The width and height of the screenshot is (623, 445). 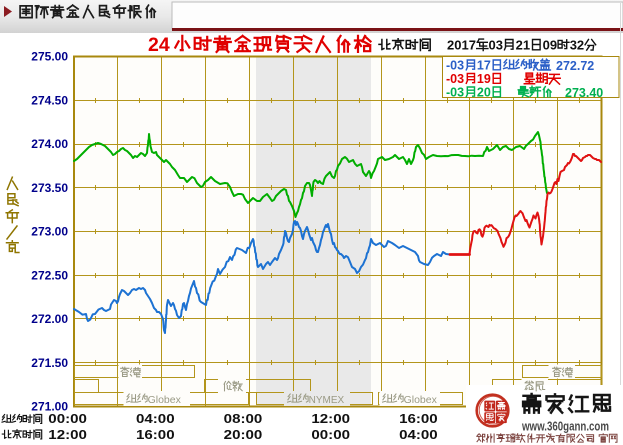 What do you see at coordinates (550, 45) in the screenshot?
I see `svg-text: 09` at bounding box center [550, 45].